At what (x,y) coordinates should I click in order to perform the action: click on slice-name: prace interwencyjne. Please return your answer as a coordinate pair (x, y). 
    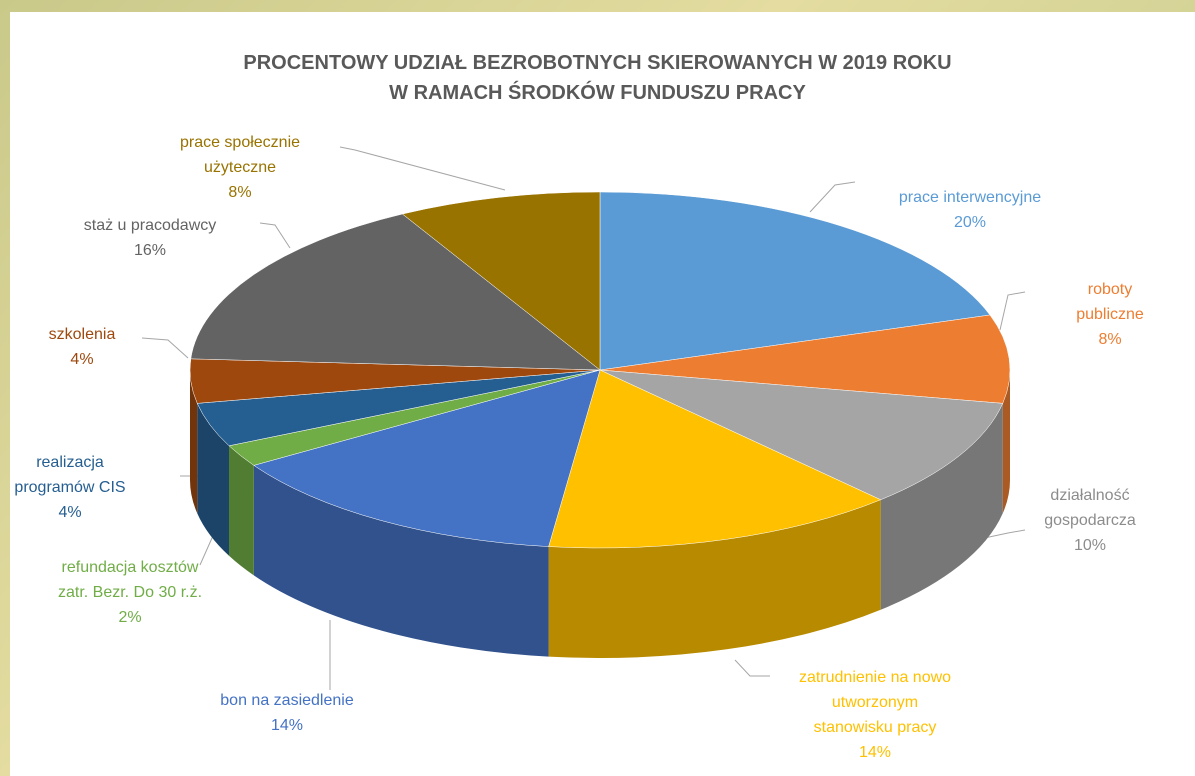
    Looking at the image, I should click on (970, 197).